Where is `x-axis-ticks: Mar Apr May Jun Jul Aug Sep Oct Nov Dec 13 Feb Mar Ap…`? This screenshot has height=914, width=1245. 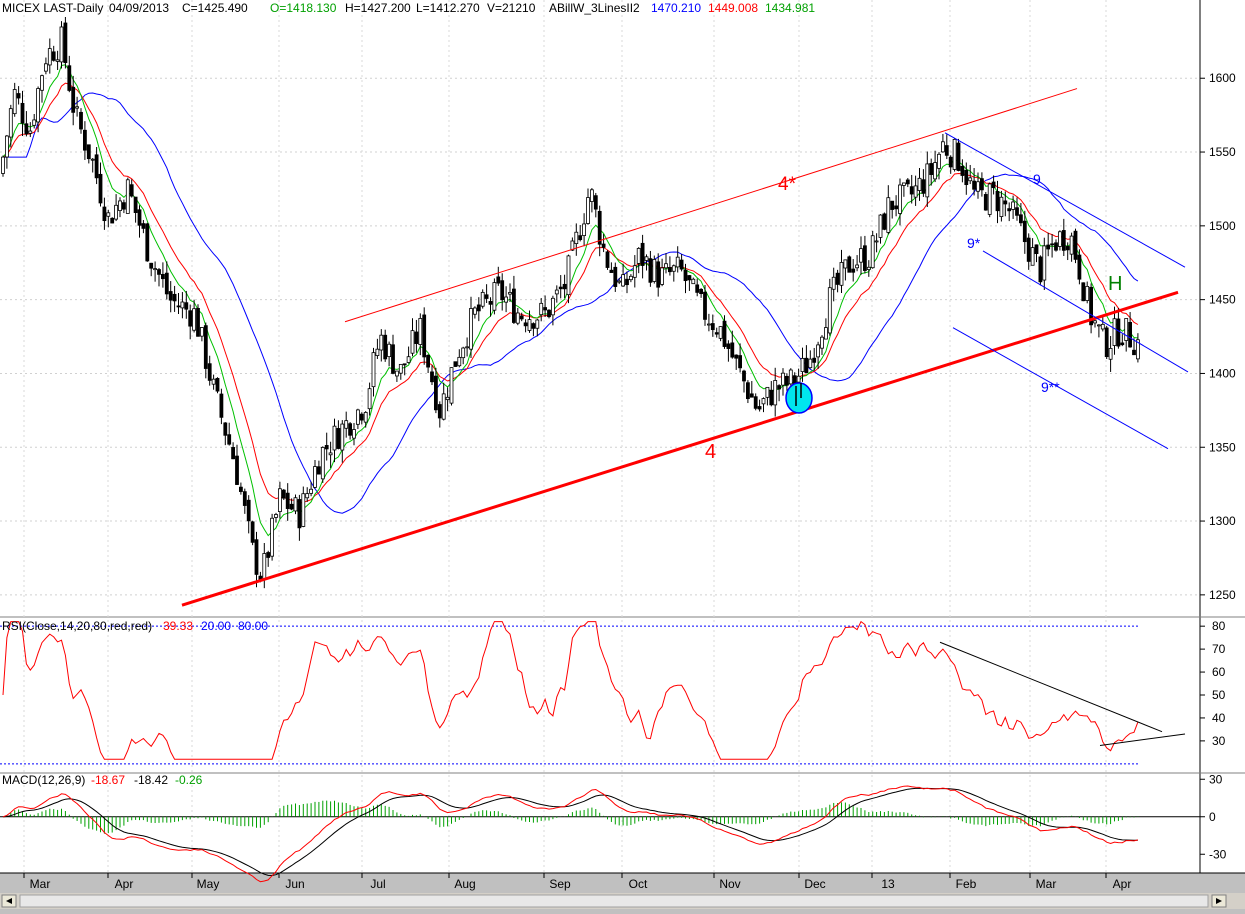 x-axis-ticks: Mar Apr May Jun Jul Aug Sep Oct Nov Dec 13 Feb Mar Ap… is located at coordinates (577, 882).